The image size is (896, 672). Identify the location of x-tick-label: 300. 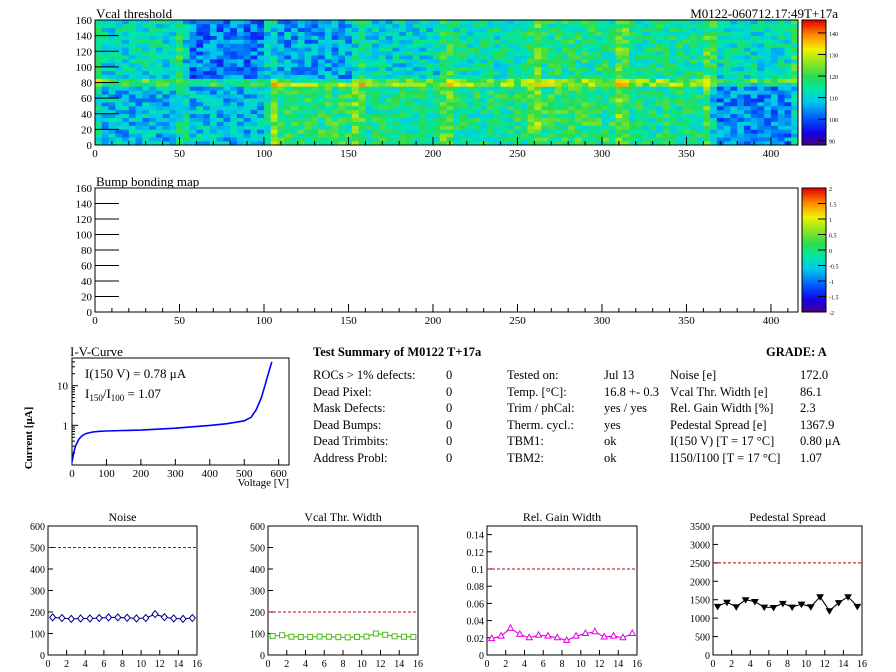
(602, 321).